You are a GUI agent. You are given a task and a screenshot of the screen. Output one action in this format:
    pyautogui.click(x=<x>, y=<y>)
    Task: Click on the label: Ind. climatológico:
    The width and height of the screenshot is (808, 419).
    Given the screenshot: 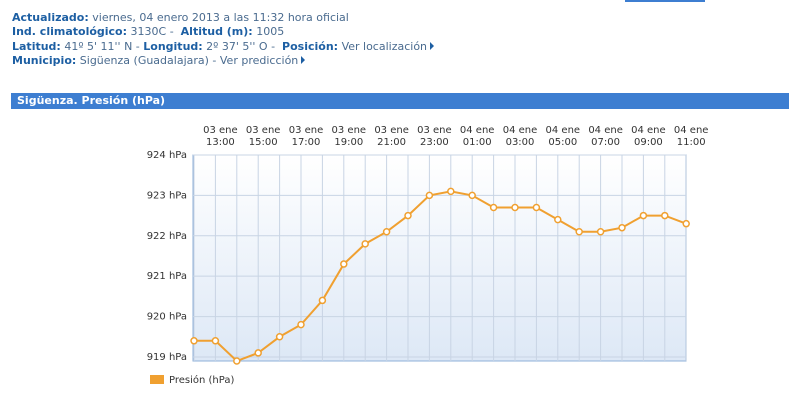 What is the action you would take?
    pyautogui.click(x=70, y=31)
    